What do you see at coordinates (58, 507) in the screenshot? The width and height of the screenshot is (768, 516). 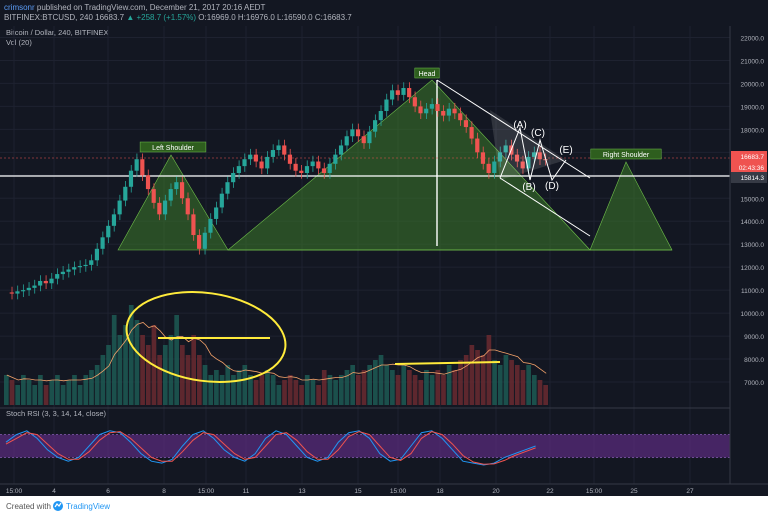 I see `tradingview-logo-icon` at bounding box center [58, 507].